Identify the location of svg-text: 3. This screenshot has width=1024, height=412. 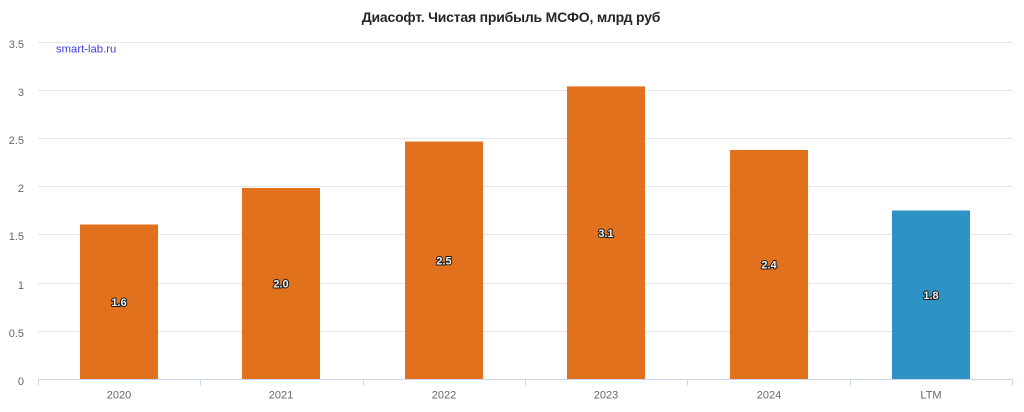
(21, 93).